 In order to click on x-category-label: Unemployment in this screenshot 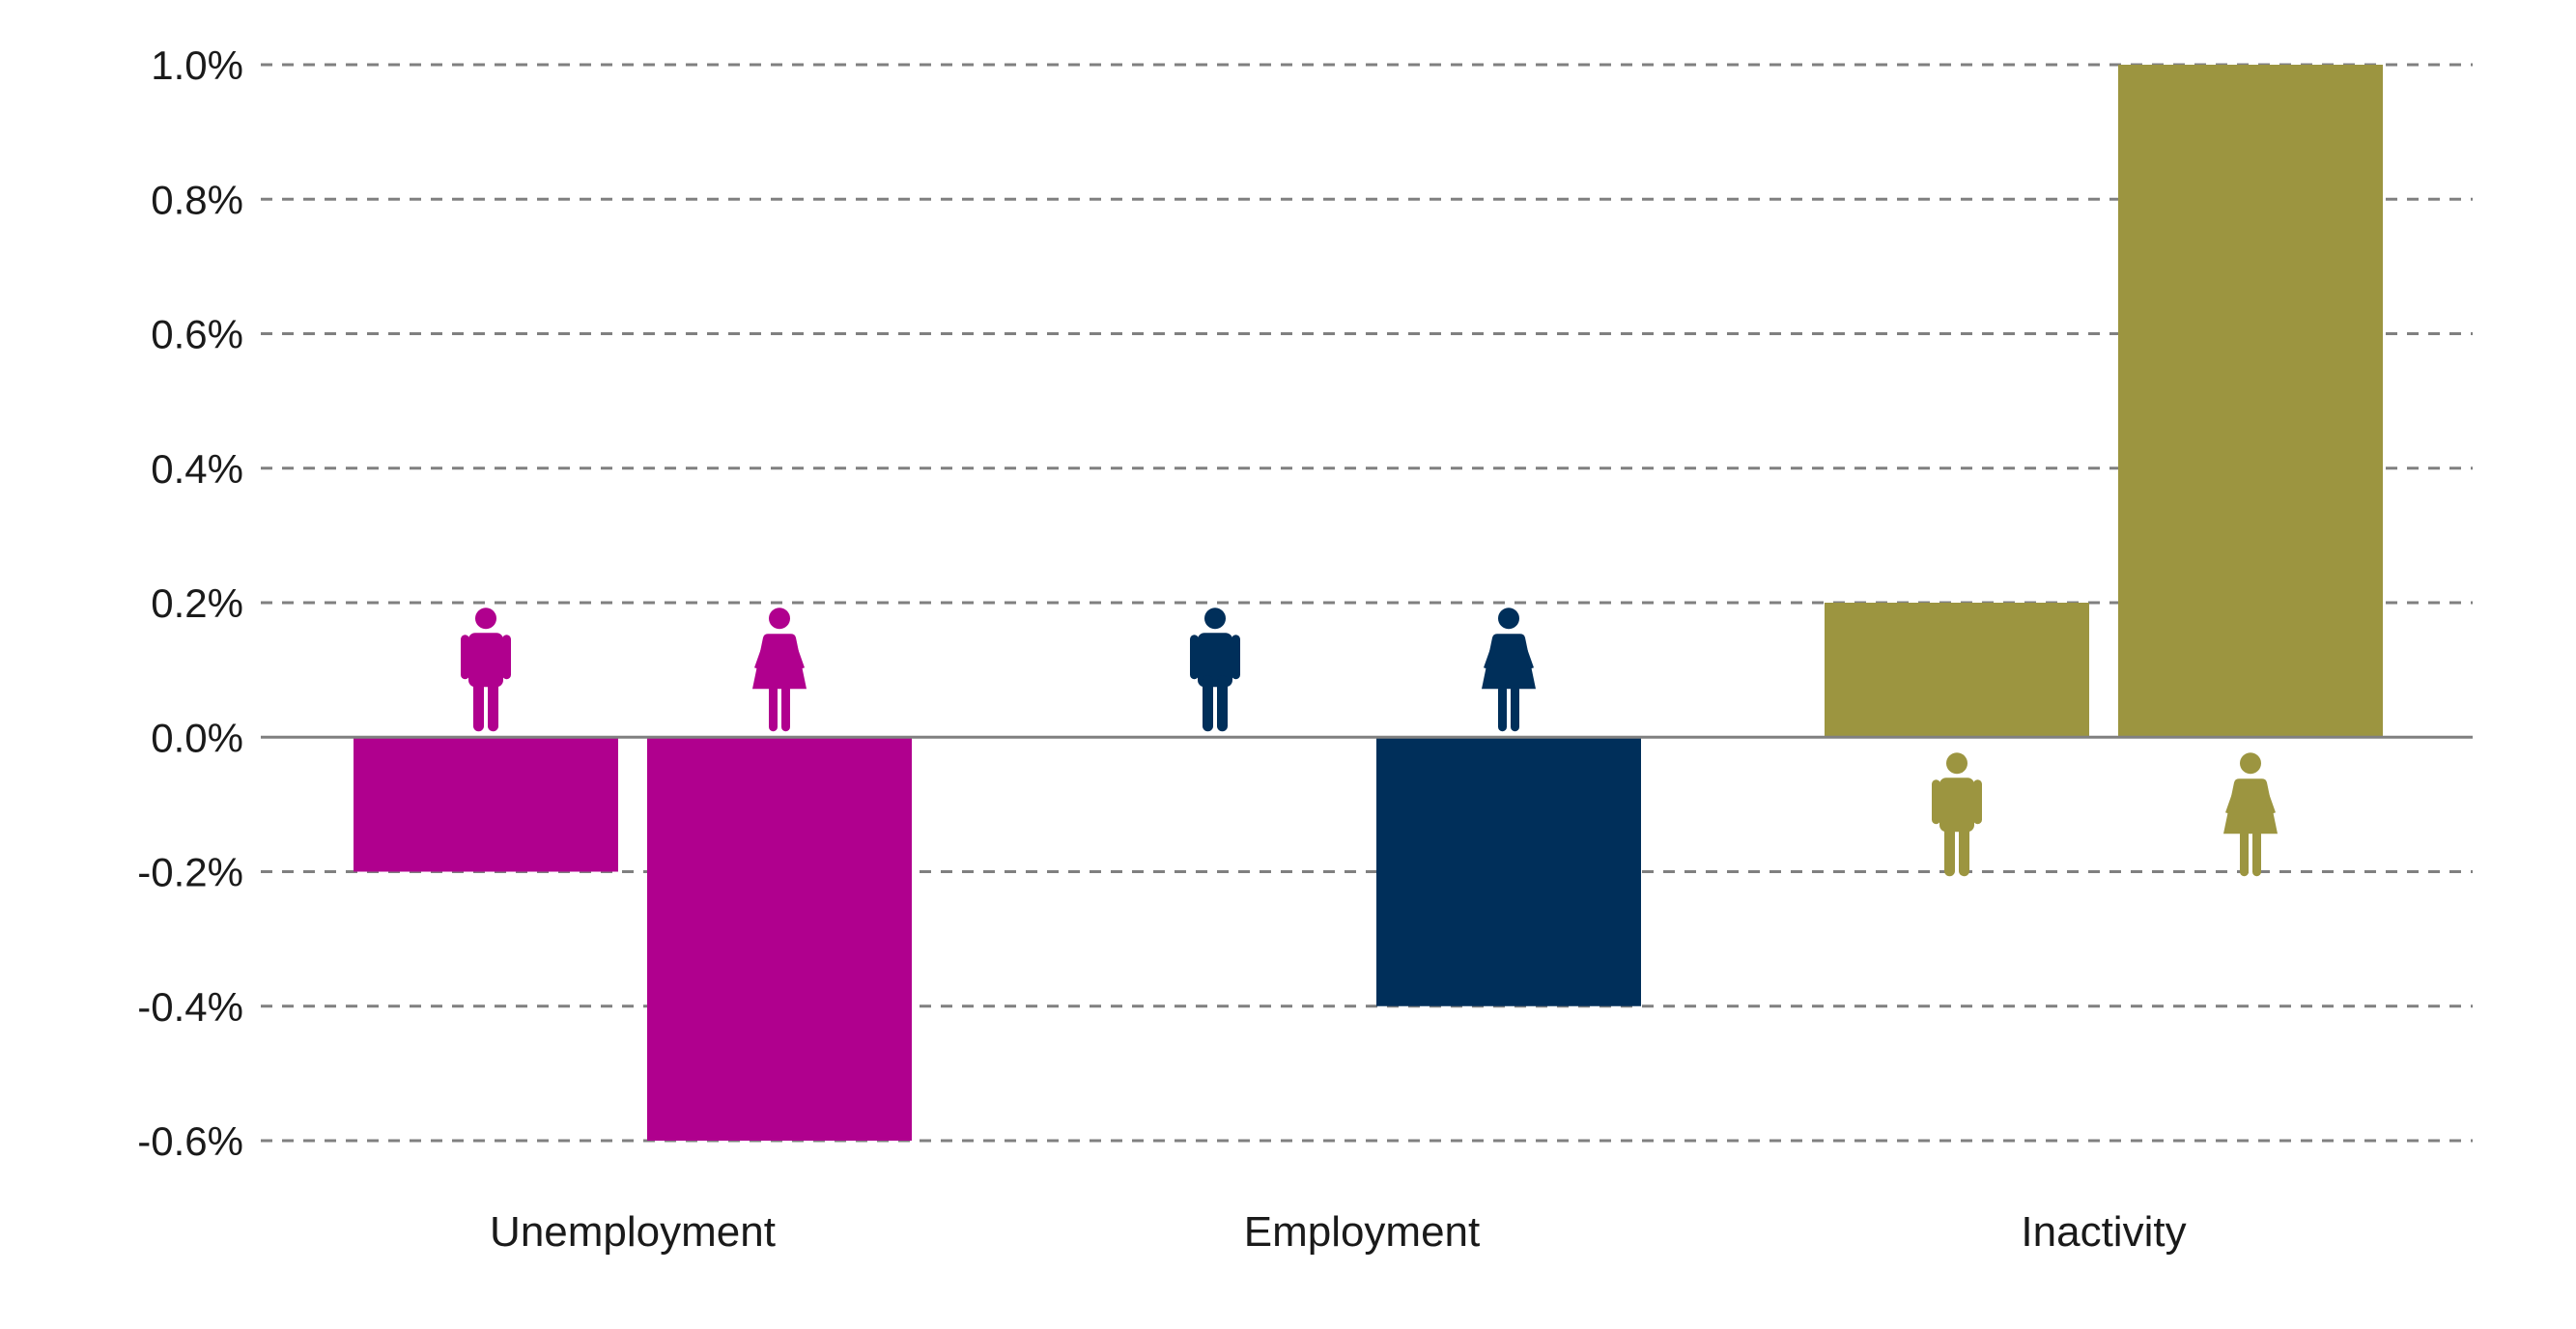, I will do `click(633, 1232)`.